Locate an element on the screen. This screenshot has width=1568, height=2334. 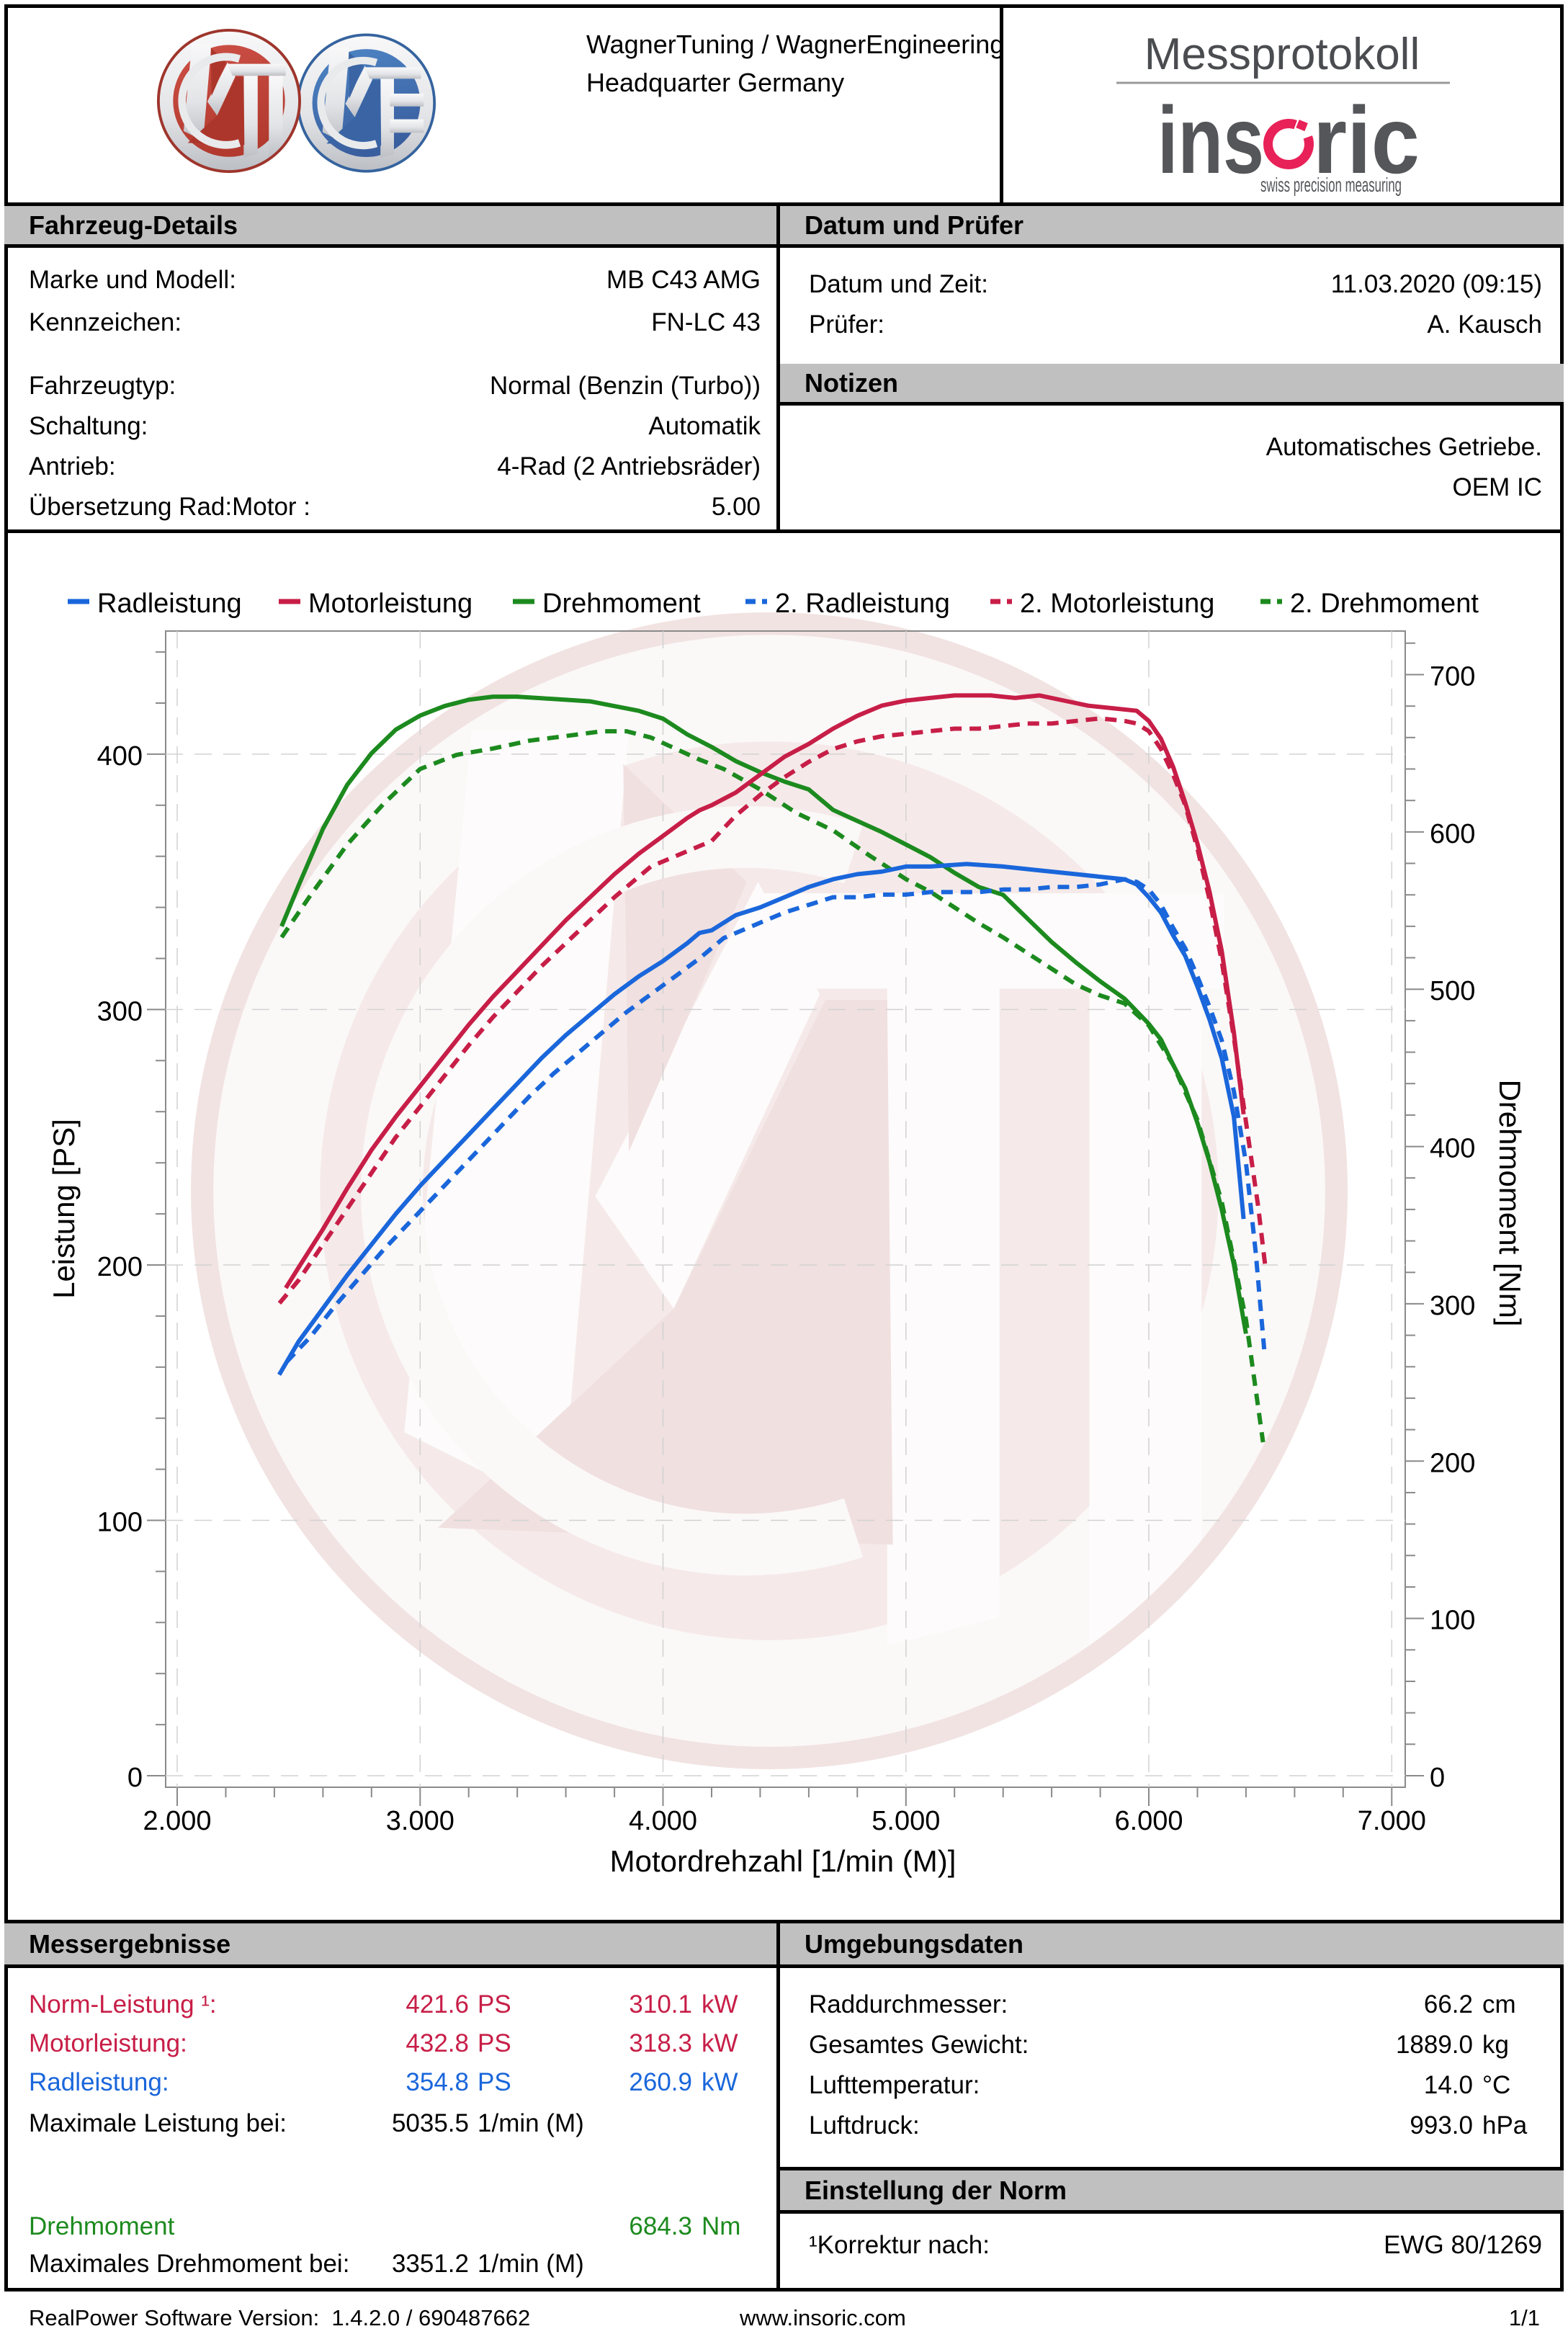
svg-text: 5.000 is located at coordinates (906, 1821).